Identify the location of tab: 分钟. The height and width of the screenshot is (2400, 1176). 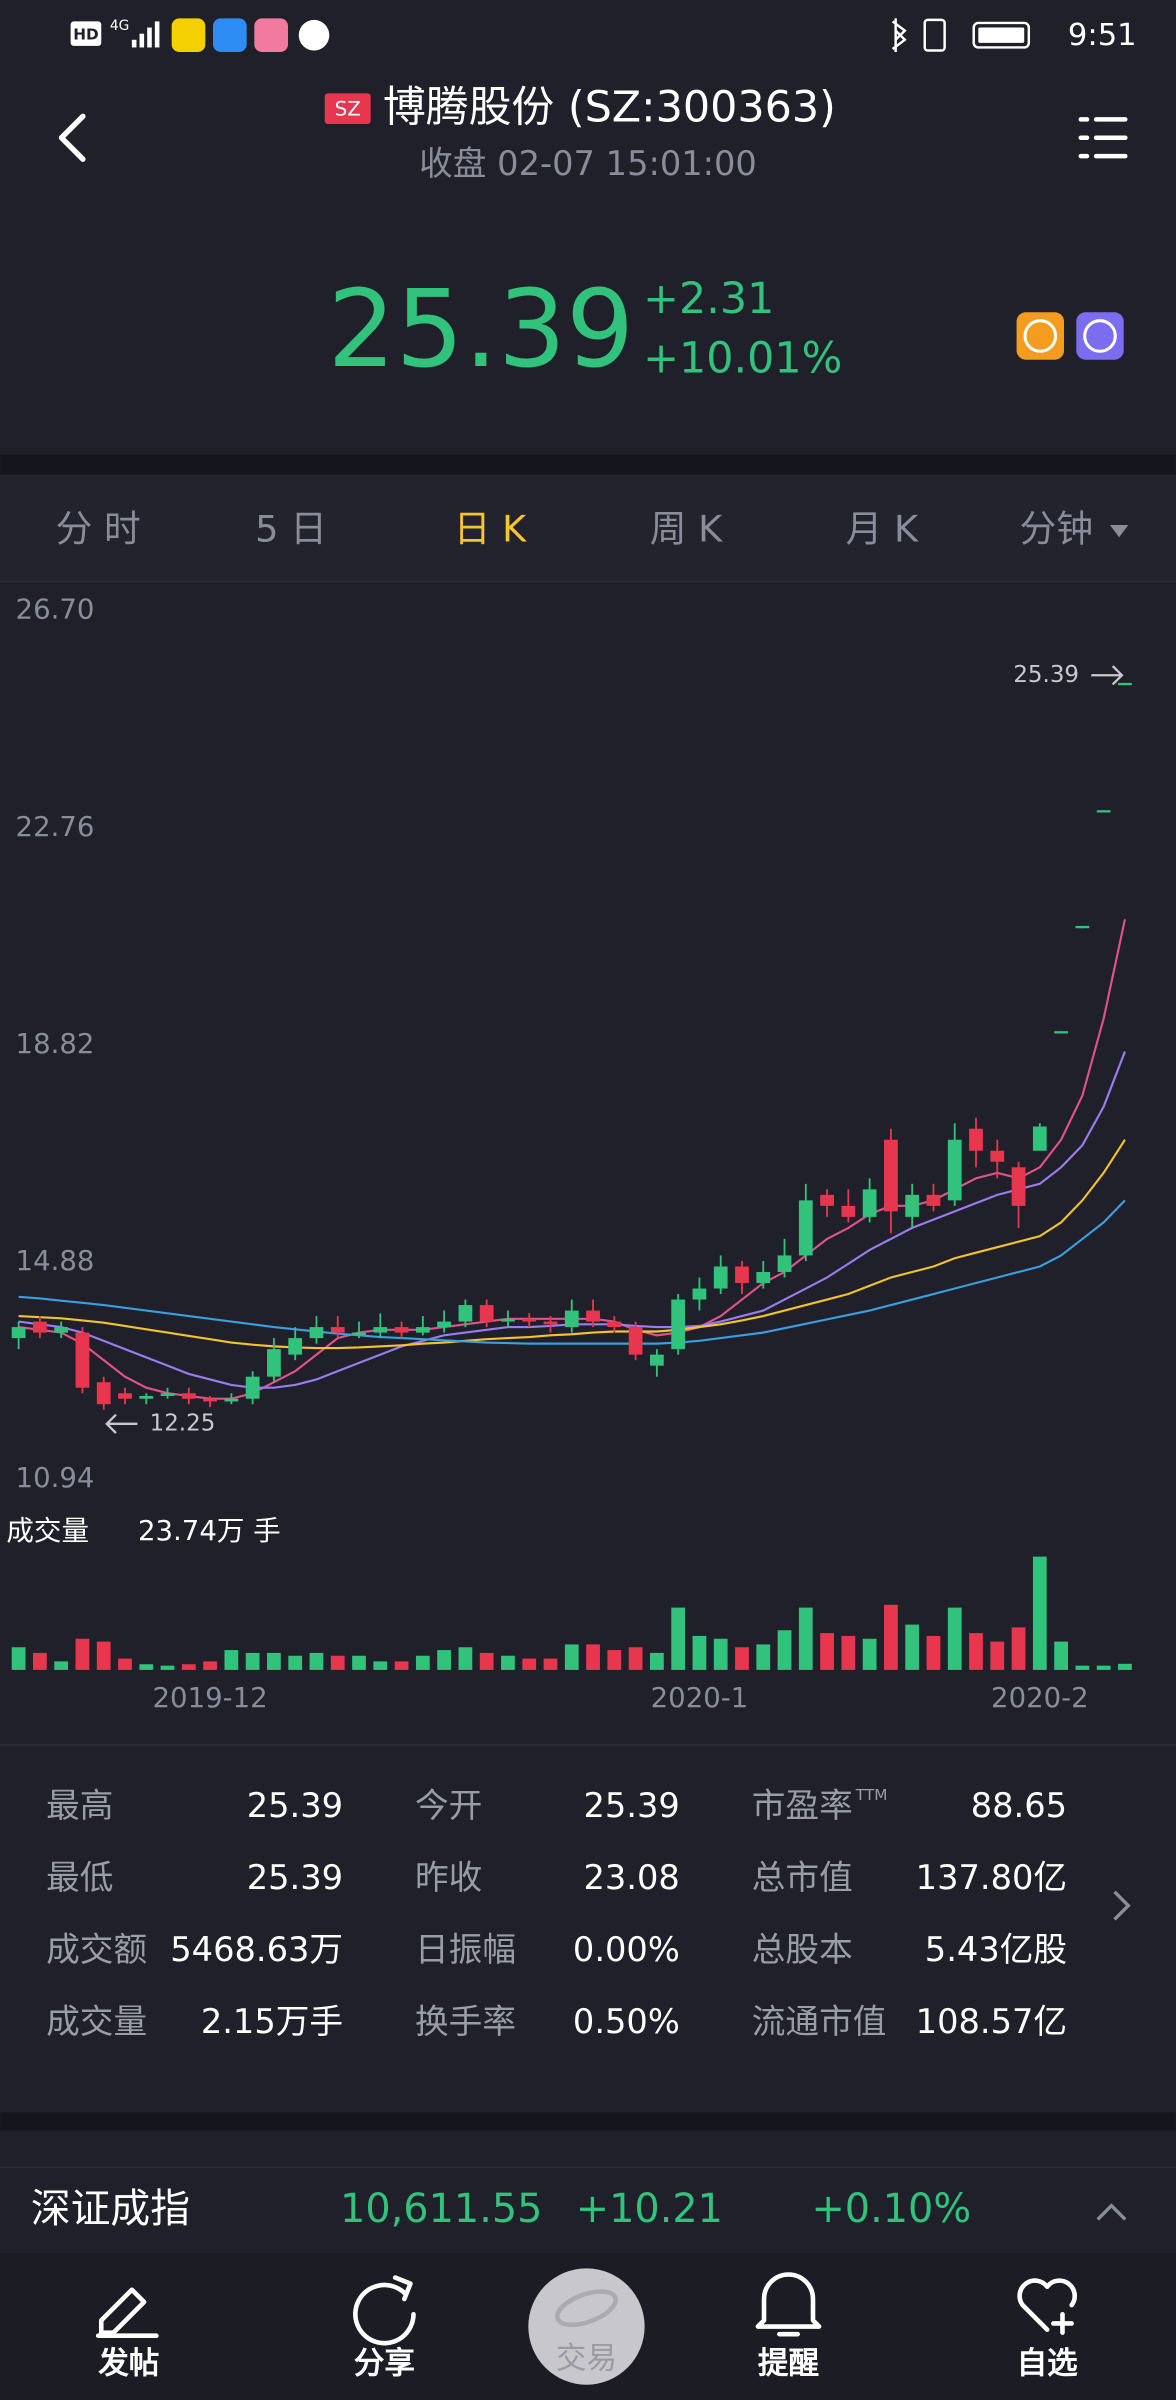
(1056, 529).